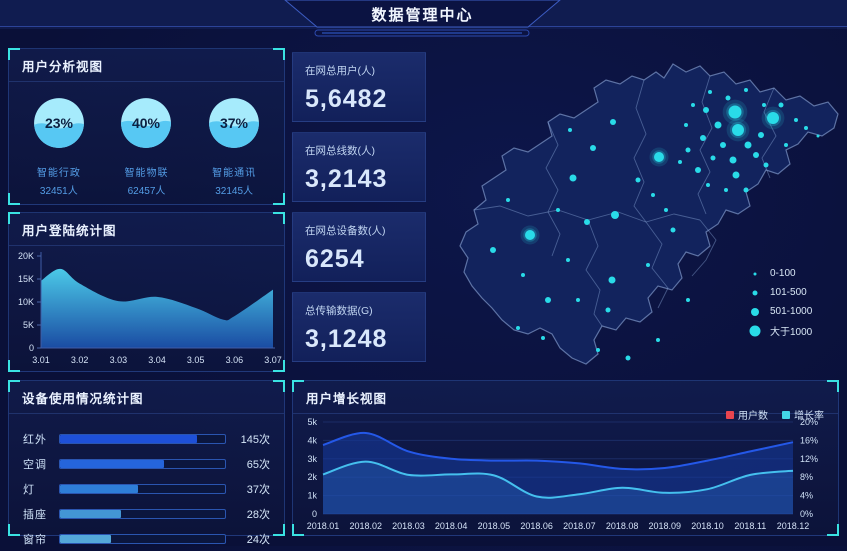 This screenshot has width=847, height=551. Describe the element at coordinates (258, 464) in the screenshot. I see `bar-value: 65次` at that location.